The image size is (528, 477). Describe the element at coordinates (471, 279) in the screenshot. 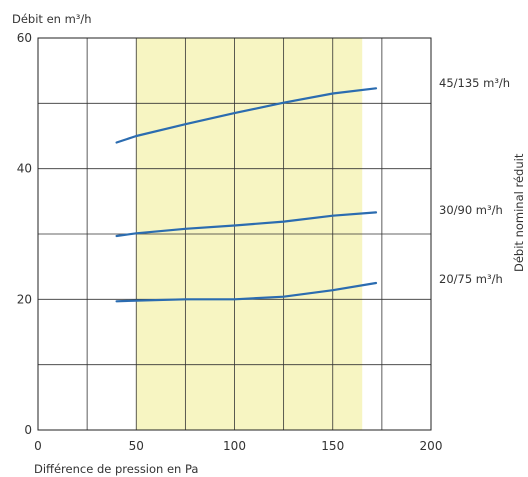

I see `series-label: 20/75 m³/h` at that location.